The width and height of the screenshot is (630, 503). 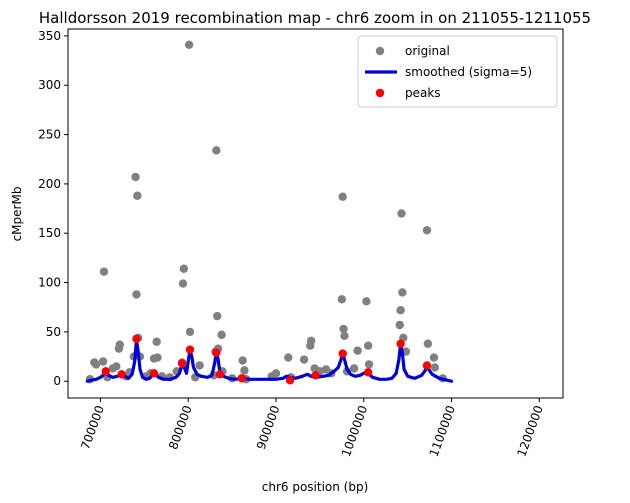 I want to click on y-tick-label: 0, so click(x=57, y=381).